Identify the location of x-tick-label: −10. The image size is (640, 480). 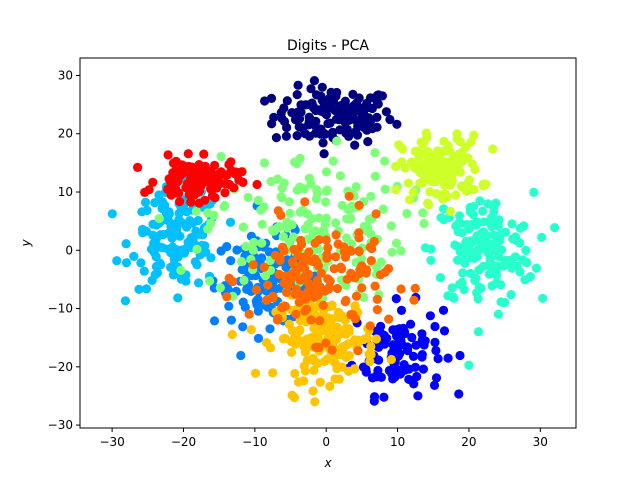
(254, 442).